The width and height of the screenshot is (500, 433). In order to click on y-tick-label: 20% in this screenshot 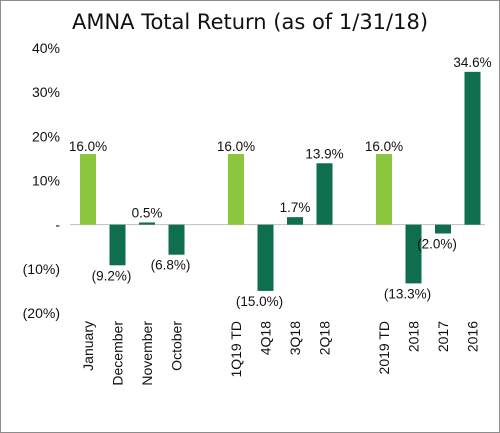, I will do `click(46, 136)`.